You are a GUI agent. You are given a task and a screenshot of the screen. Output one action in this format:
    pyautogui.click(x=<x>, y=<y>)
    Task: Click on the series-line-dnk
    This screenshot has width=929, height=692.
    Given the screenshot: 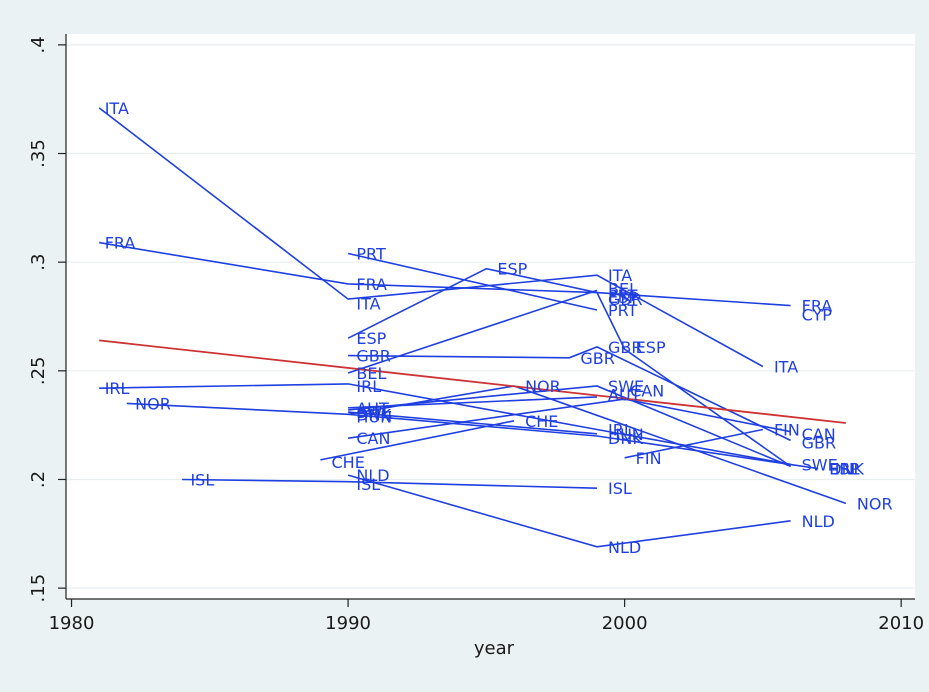 What is the action you would take?
    pyautogui.click(x=583, y=441)
    